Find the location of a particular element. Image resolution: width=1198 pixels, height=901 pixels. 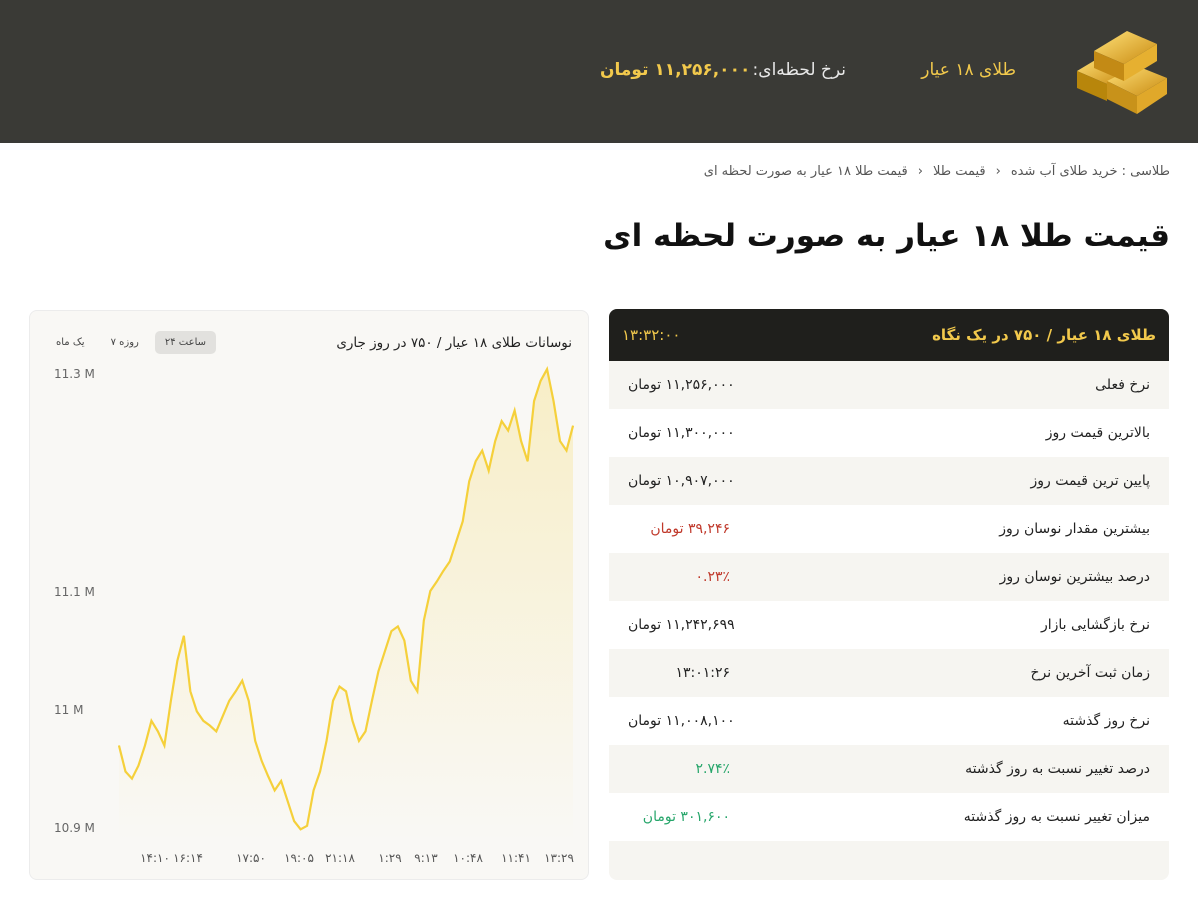

x-tick-label: ۱۰:۴۸ is located at coordinates (468, 858).